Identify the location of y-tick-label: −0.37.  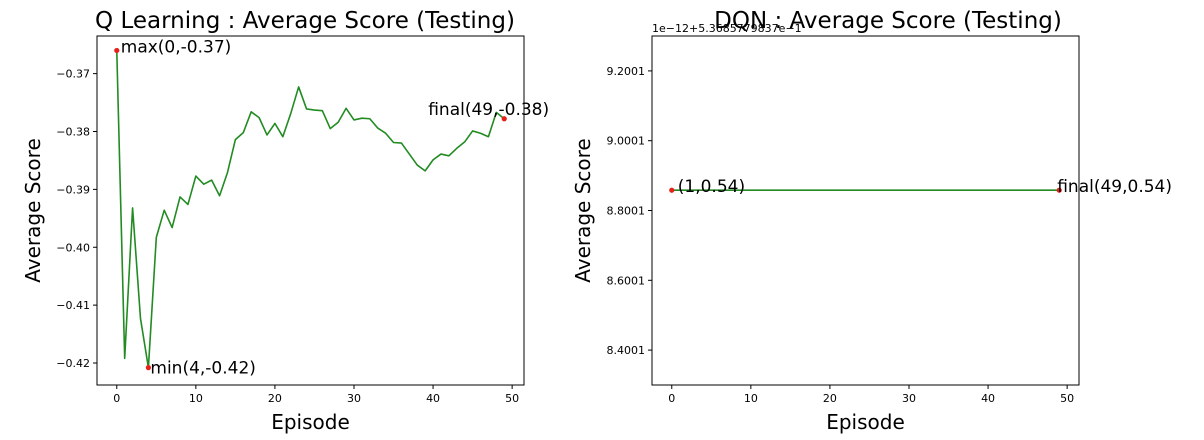
(73, 74).